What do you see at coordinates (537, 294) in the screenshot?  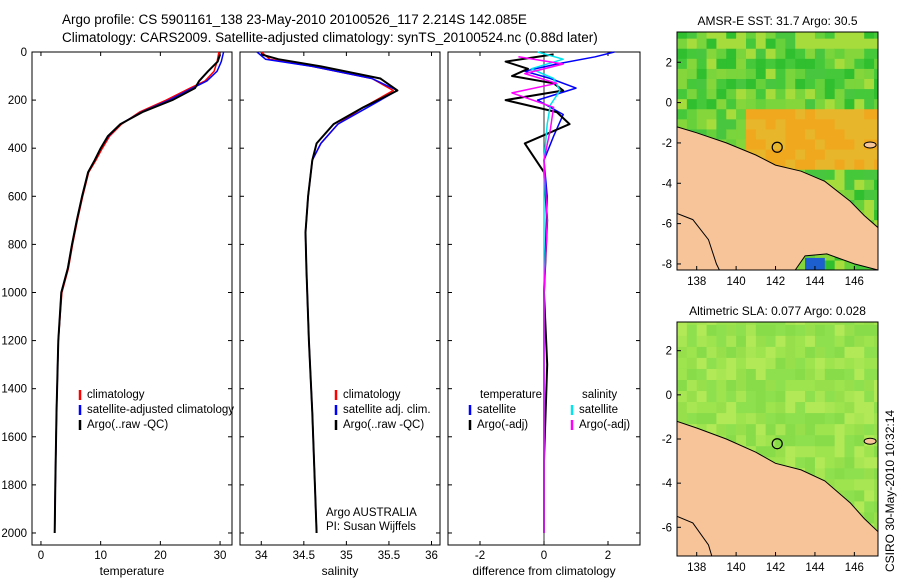 I see `series-line-salinity-argo-adj-` at bounding box center [537, 294].